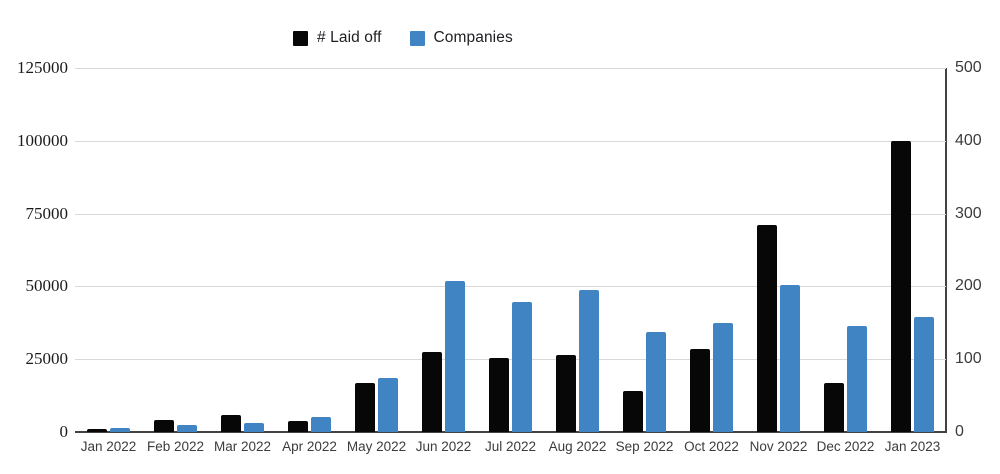  What do you see at coordinates (187, 428) in the screenshot?
I see `bar-companies-feb-2022` at bounding box center [187, 428].